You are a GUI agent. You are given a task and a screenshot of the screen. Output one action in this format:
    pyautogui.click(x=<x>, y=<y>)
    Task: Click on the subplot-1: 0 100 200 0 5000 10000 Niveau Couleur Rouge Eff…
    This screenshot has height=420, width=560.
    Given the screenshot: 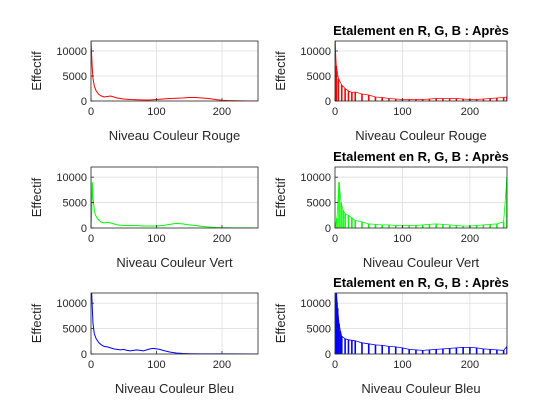 What is the action you would take?
    pyautogui.click(x=144, y=91)
    